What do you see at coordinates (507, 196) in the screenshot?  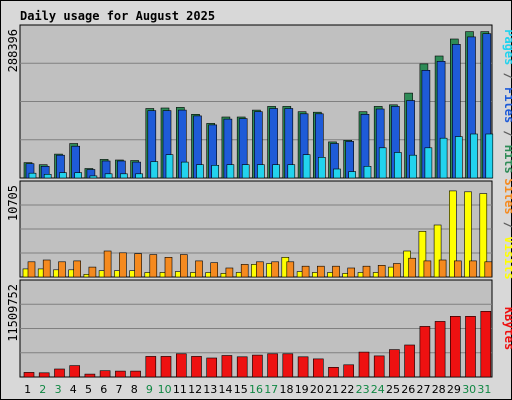 I see `legend-part-sites: Sites` at bounding box center [507, 196].